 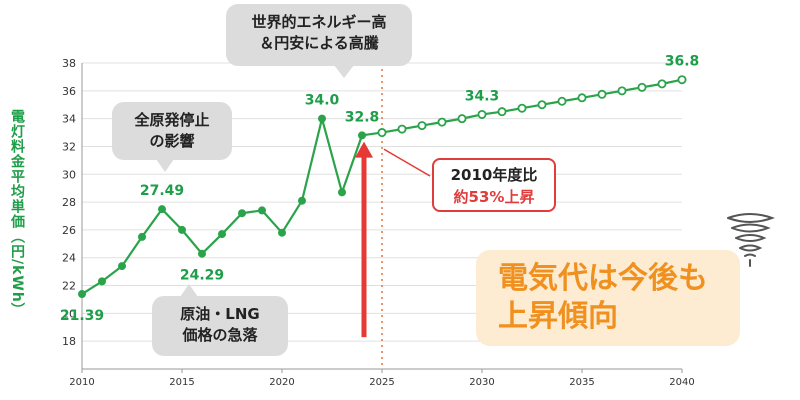 I want to click on global-surge-line2: ＆円安による高騰, so click(x=319, y=43).